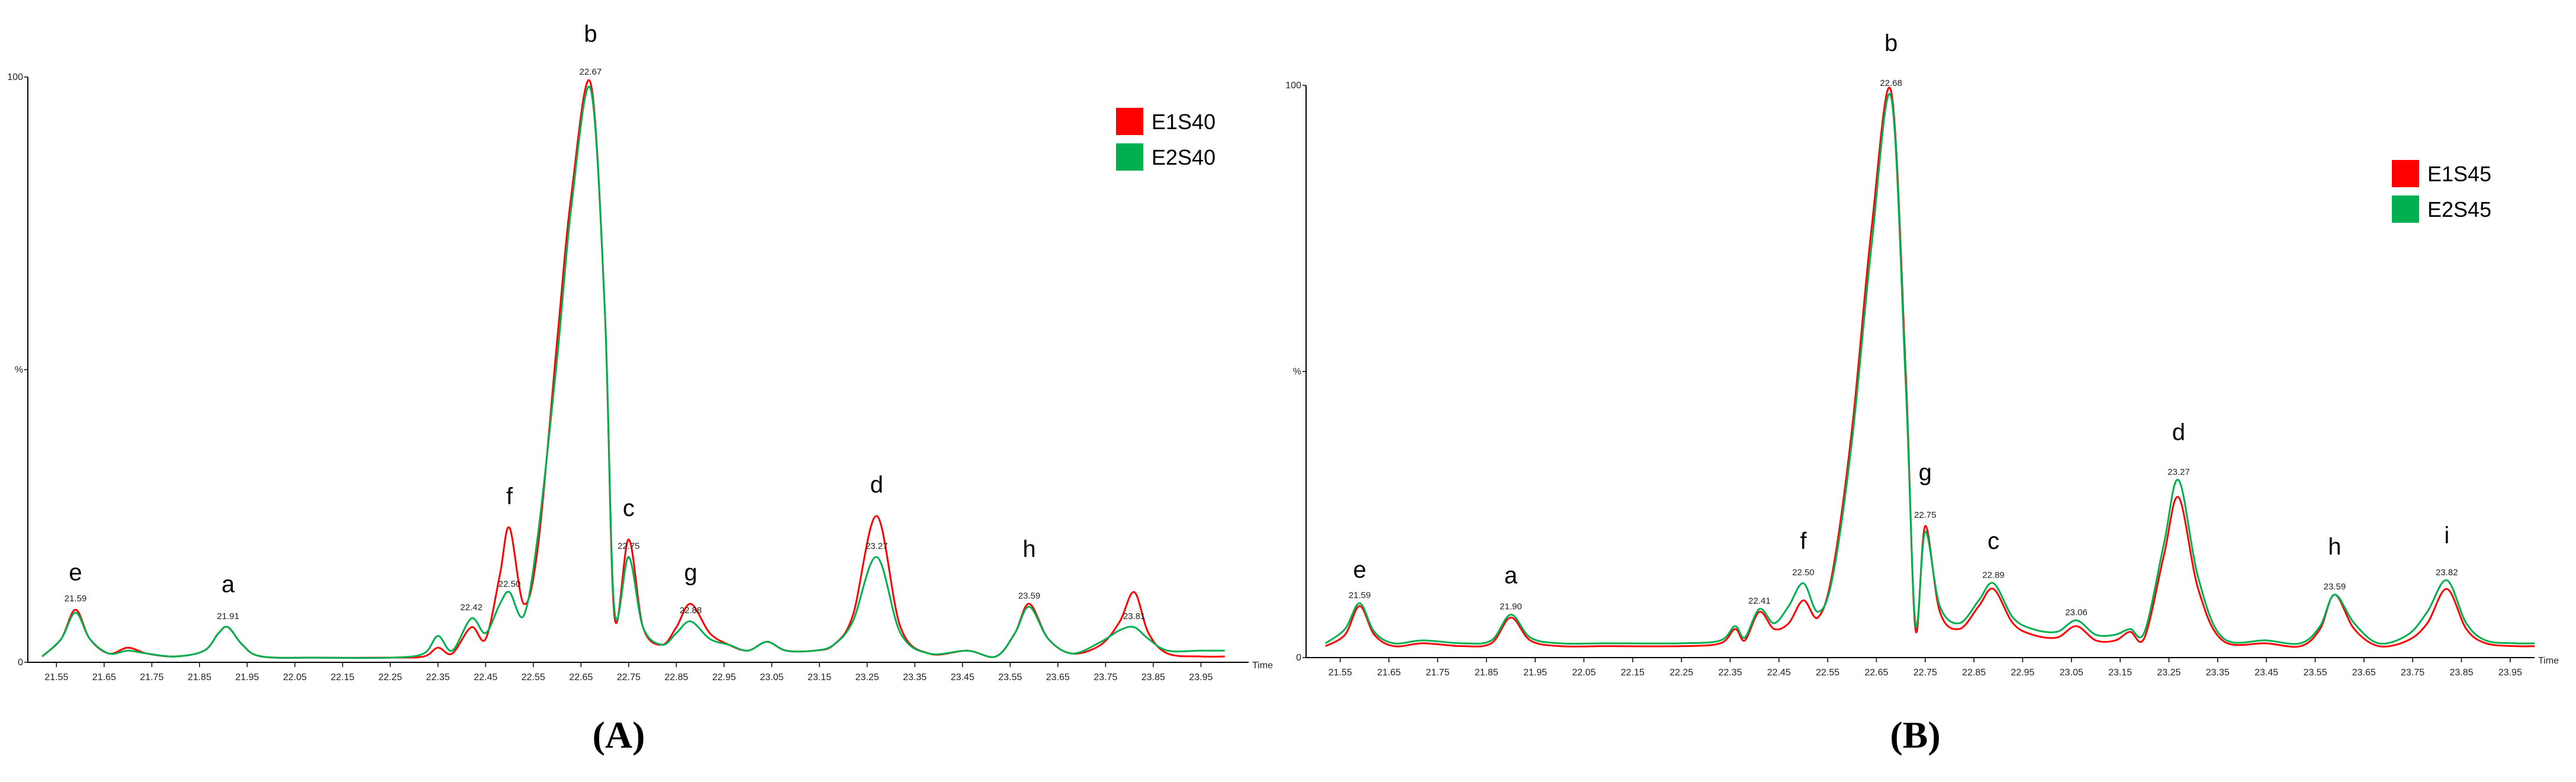 The image size is (2576, 782). Describe the element at coordinates (591, 72) in the screenshot. I see `retention-time: 22.67` at that location.